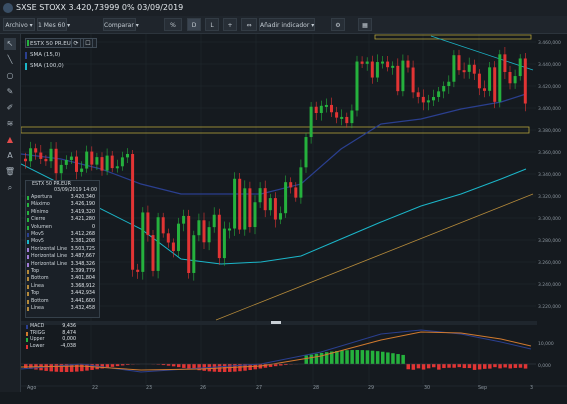 The image size is (567, 404). I want to click on fibonacci-icon: ≋, so click(10, 123).